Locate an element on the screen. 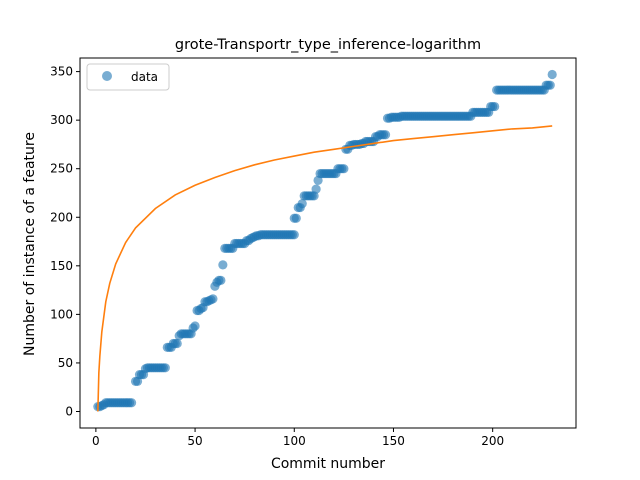 This screenshot has width=640, height=480. y-tick-label: 200 is located at coordinates (61, 217).